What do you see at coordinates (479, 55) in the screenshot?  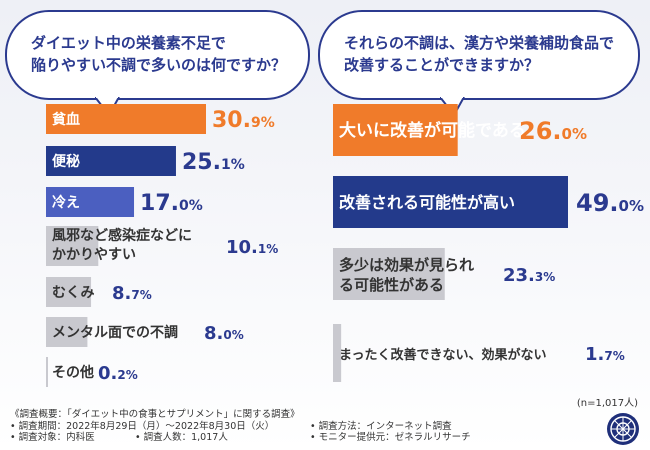 I see `question-bubble-right: それらの不調は、漢方や栄養補助食品で 改善することができますか？` at bounding box center [479, 55].